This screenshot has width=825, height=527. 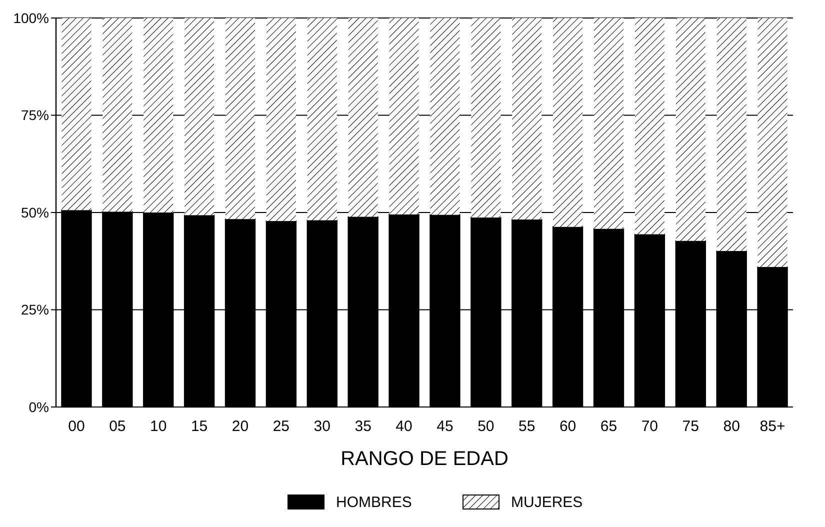 What do you see at coordinates (773, 426) in the screenshot?
I see `x-tick-label: 85+` at bounding box center [773, 426].